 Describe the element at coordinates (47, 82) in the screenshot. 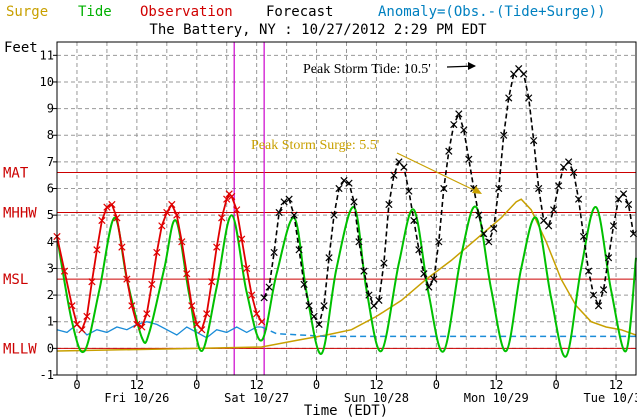

I see `y-tick-label: 10` at that location.